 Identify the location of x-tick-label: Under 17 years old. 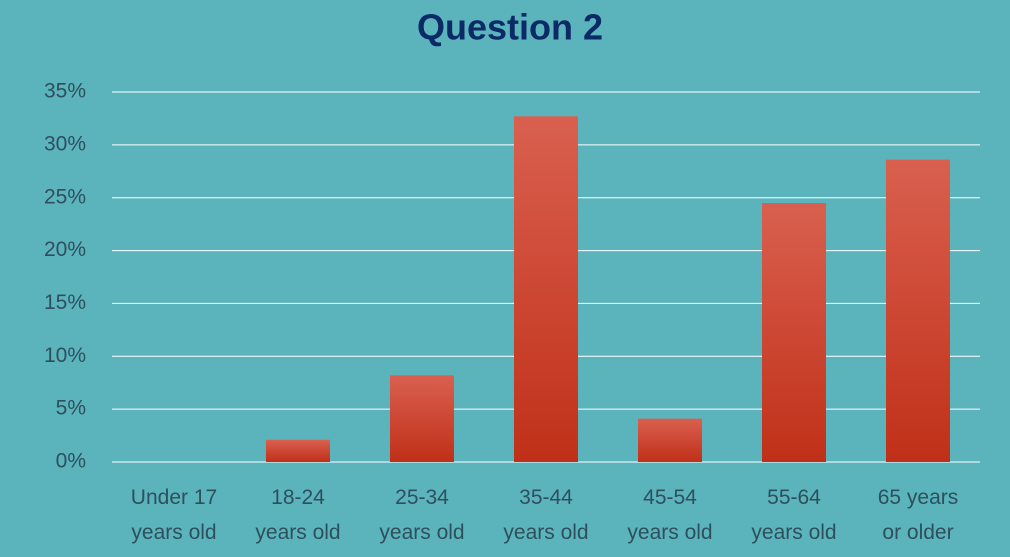
(174, 515).